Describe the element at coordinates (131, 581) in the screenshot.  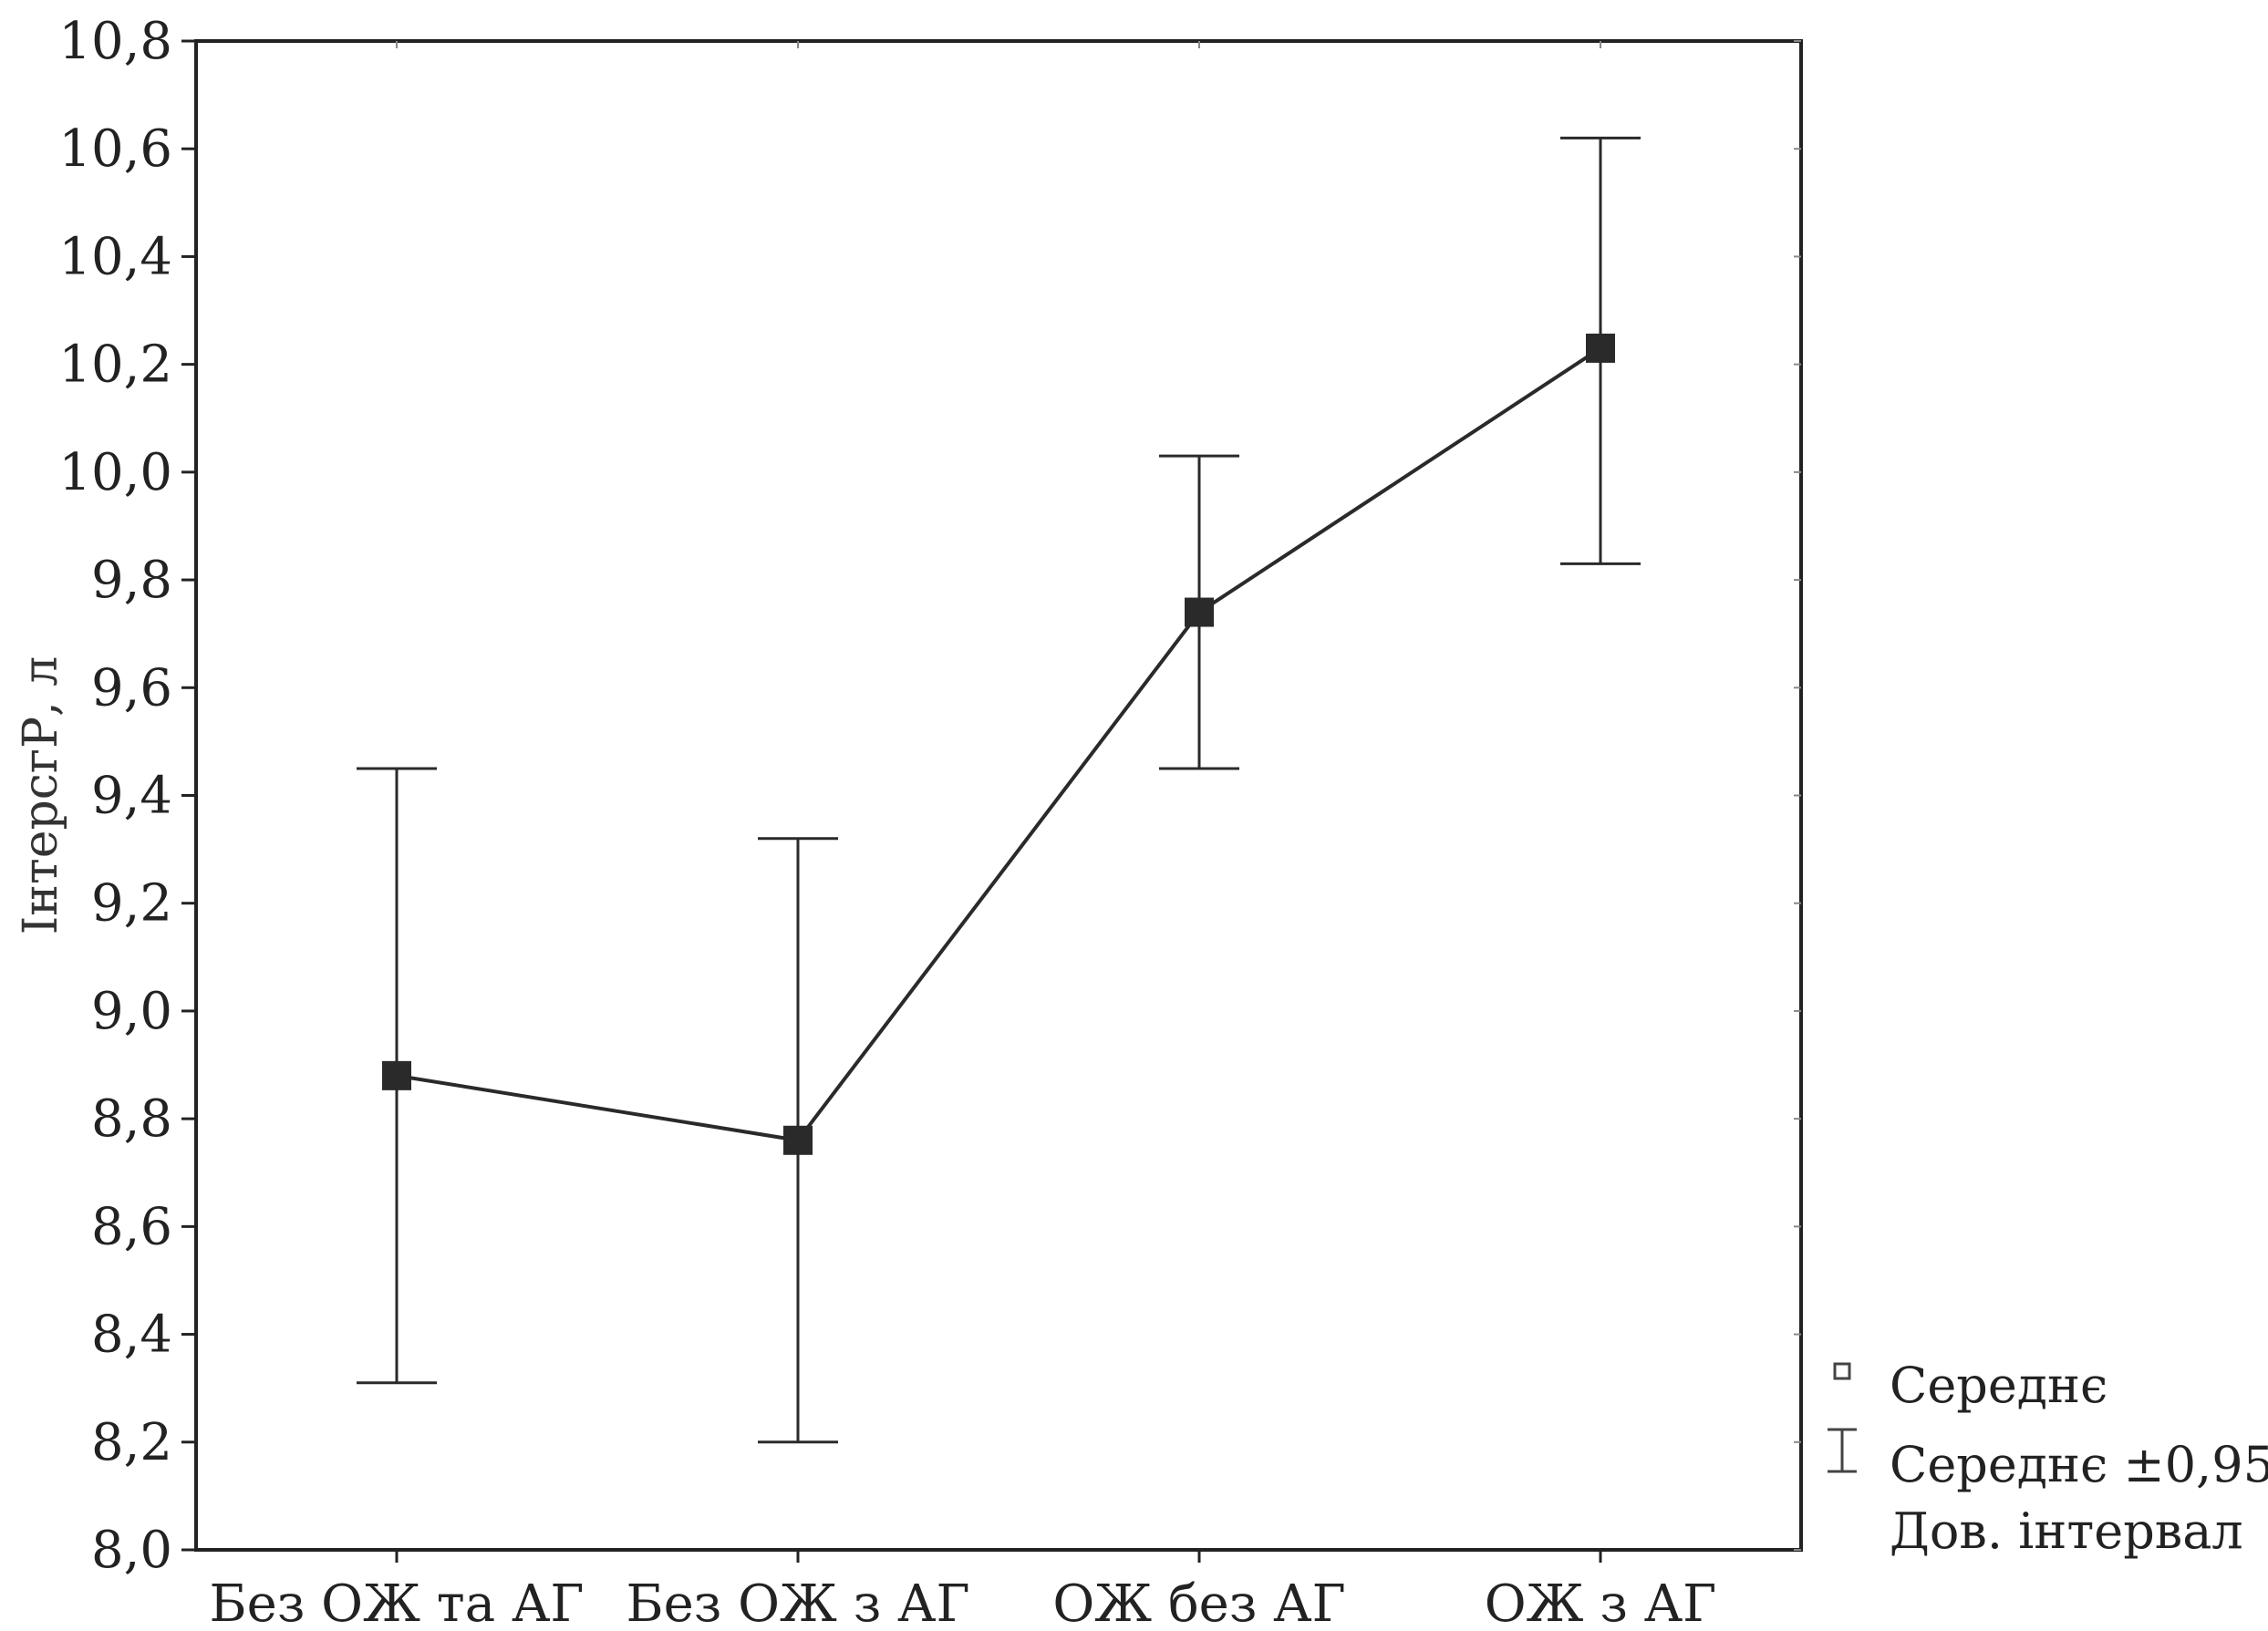
I see `y-tick-label: 9,8` at that location.